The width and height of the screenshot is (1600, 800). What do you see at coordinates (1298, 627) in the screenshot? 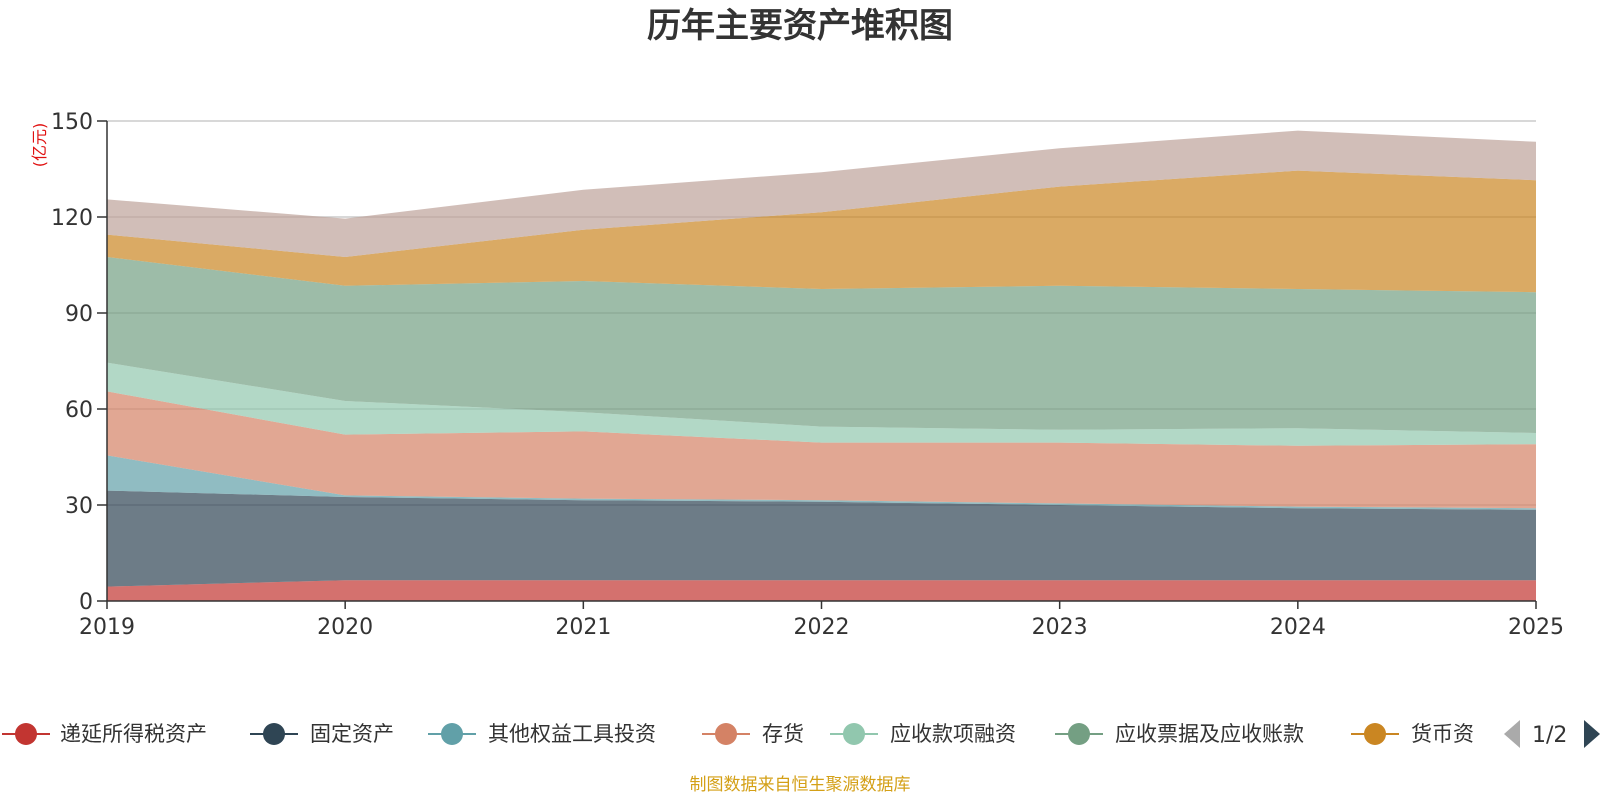
I see `x-tick-label: 2024` at bounding box center [1298, 627].